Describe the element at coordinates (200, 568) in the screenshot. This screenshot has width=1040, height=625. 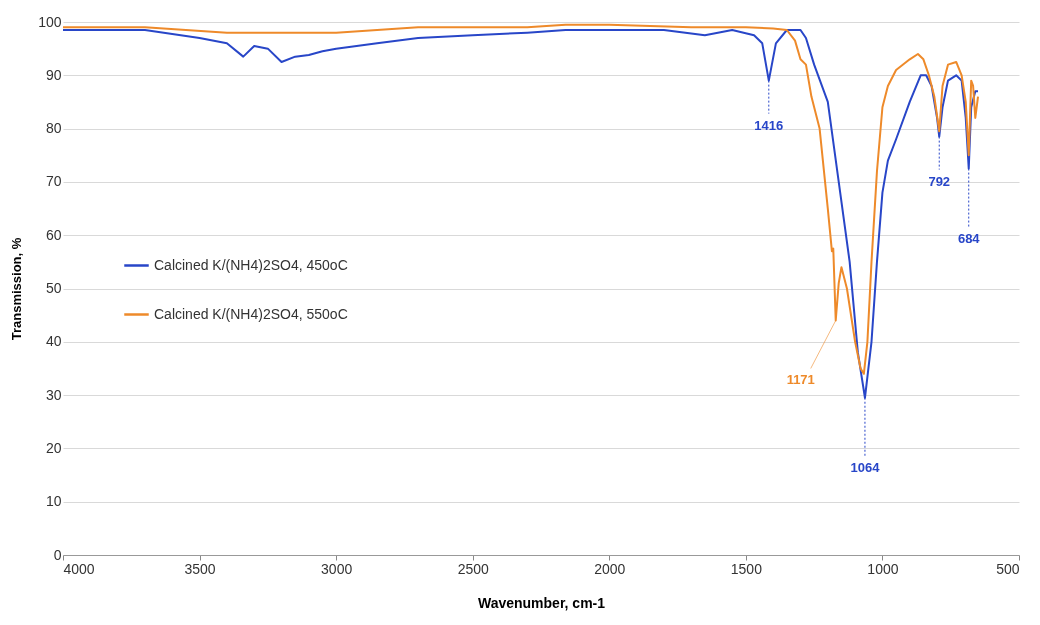
I see `x-tick-label: 3500` at that location.